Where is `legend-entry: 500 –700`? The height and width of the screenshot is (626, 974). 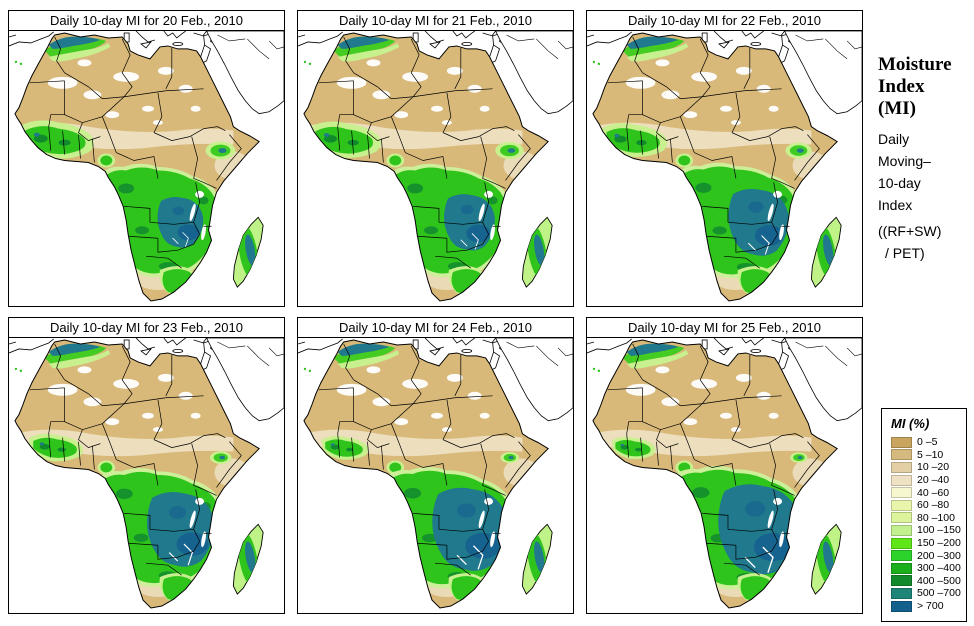
legend-entry: 500 –700 is located at coordinates (926, 593).